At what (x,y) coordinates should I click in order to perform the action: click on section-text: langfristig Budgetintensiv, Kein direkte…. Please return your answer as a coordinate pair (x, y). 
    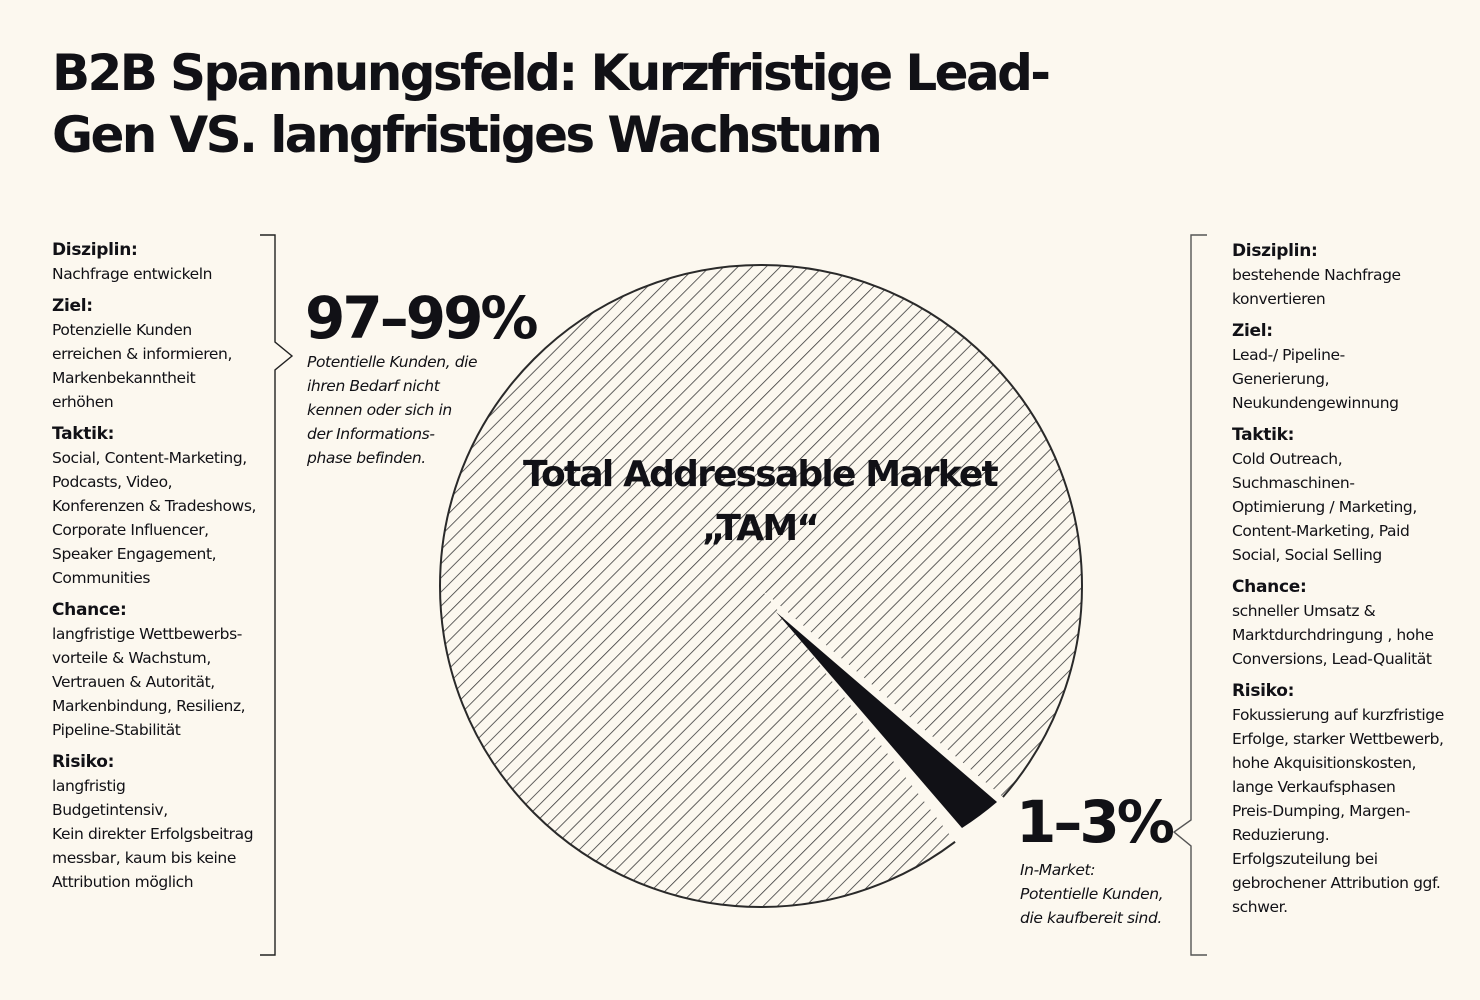
    Looking at the image, I should click on (153, 834).